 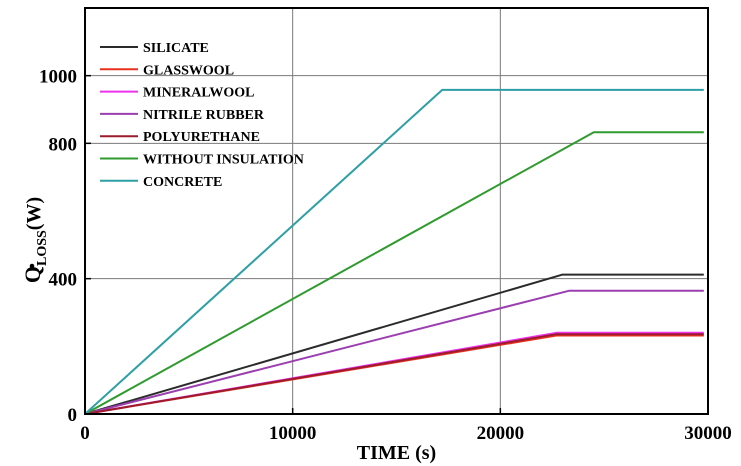 What do you see at coordinates (85, 433) in the screenshot?
I see `x-tick-label: 0` at bounding box center [85, 433].